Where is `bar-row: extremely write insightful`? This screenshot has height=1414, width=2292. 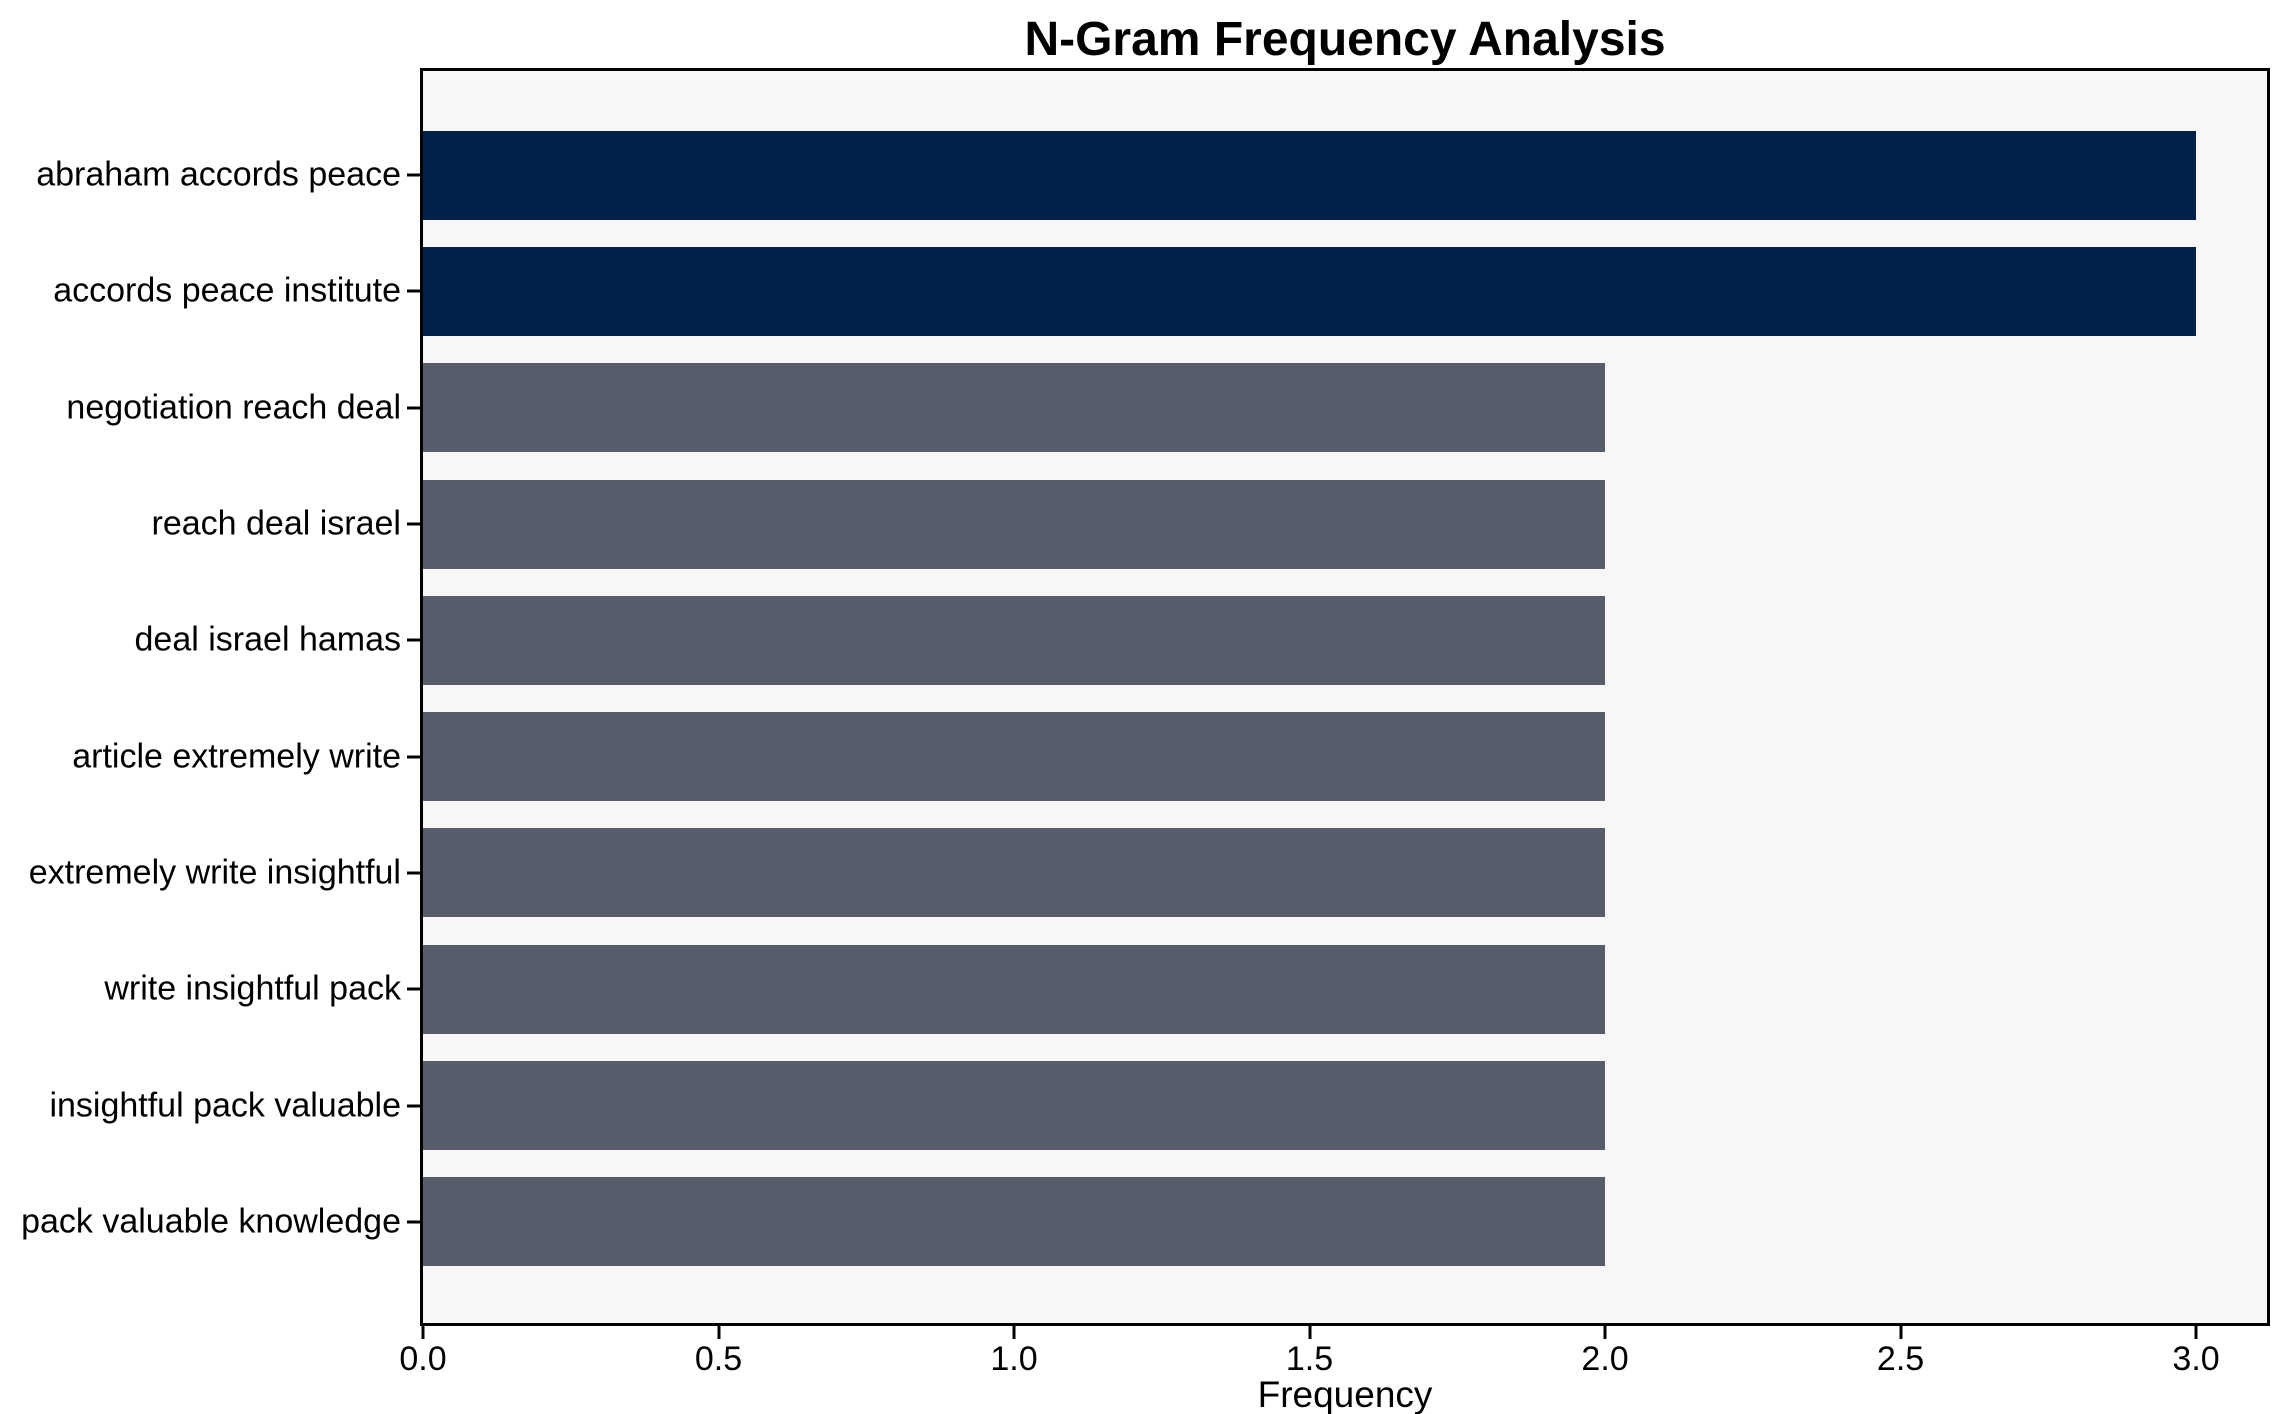
bar-row: extremely write insightful is located at coordinates (1148, 873).